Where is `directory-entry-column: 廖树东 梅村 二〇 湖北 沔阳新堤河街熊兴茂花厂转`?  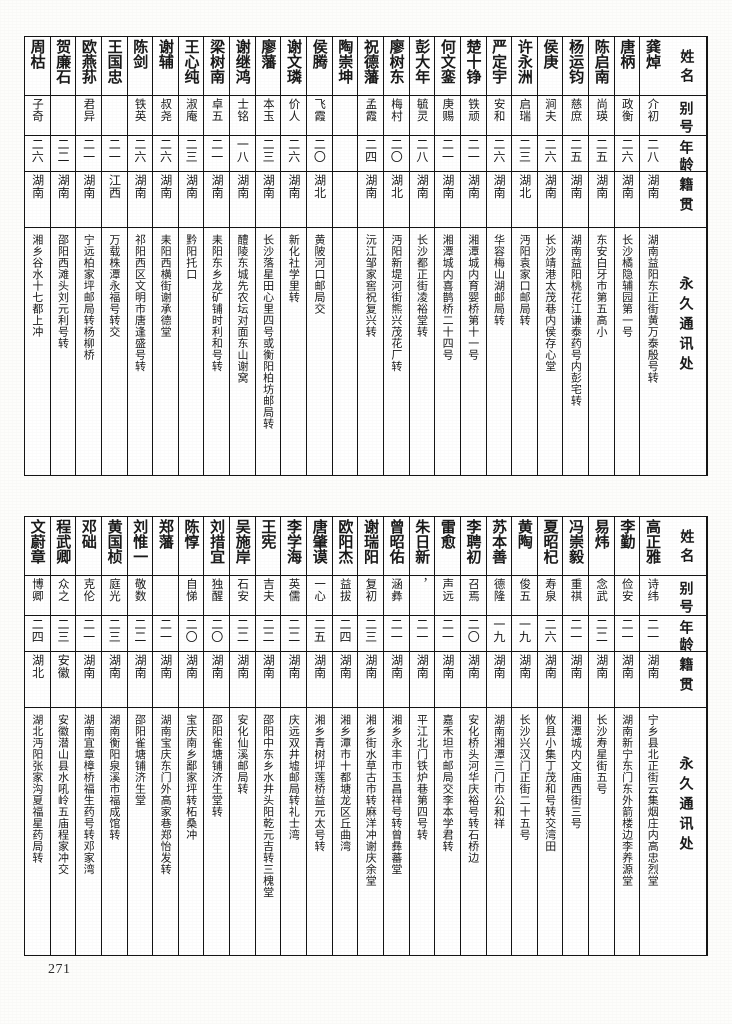 directory-entry-column: 廖树东 梅村 二〇 湖北 沔阳新堤河街熊兴茂花厂转 is located at coordinates (395, 256).